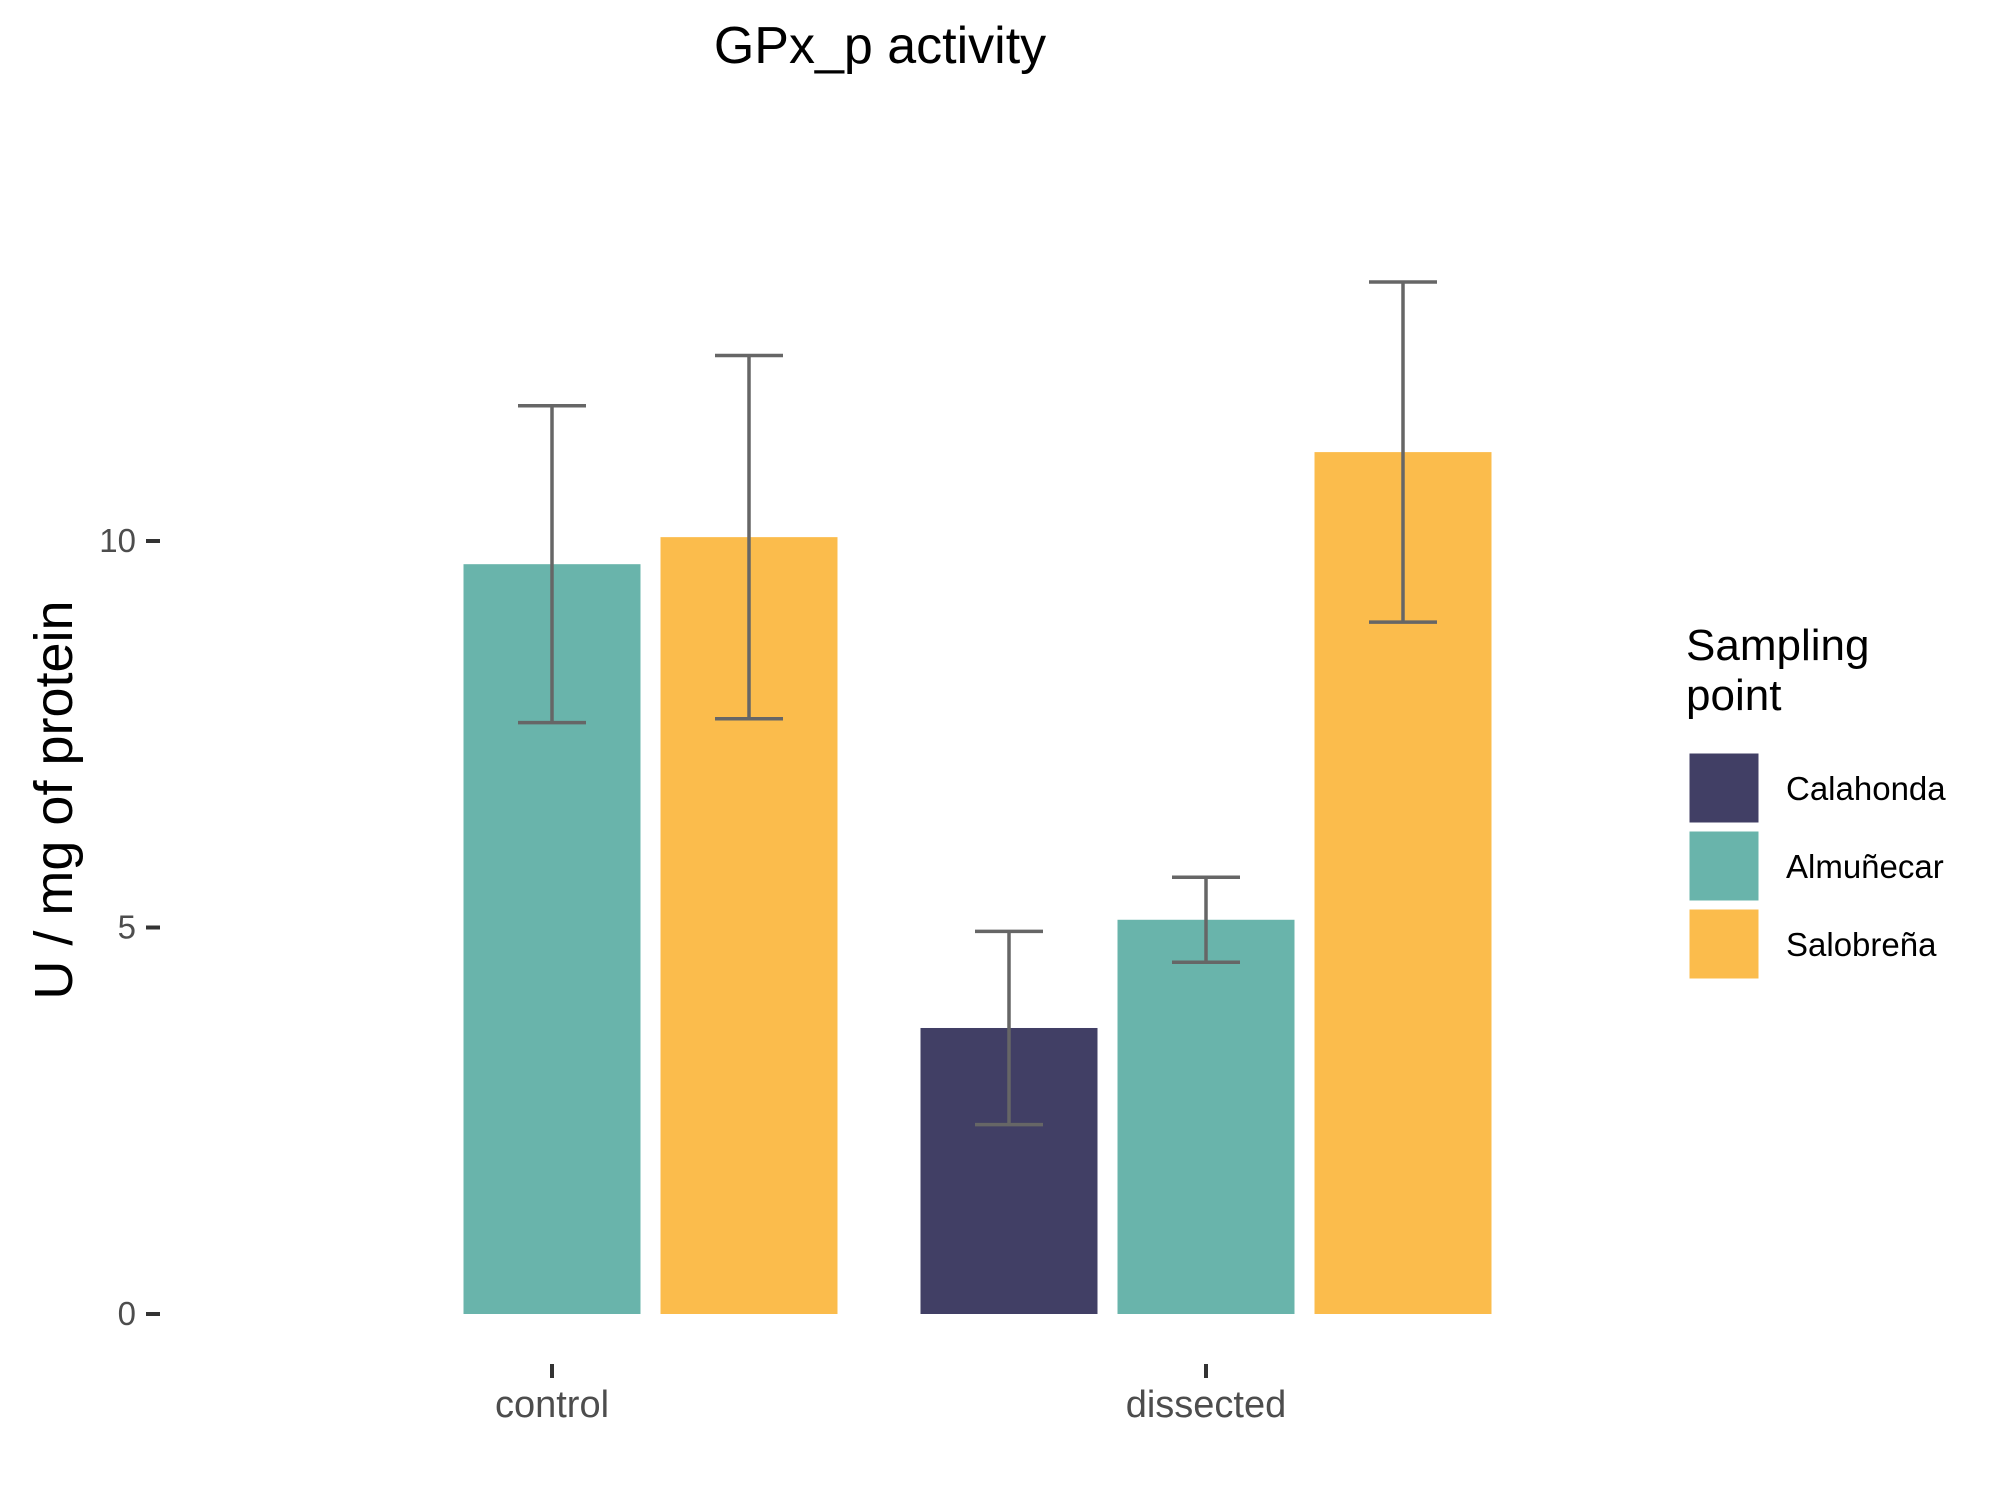 This screenshot has width=2000, height=1500. Describe the element at coordinates (880, 46) in the screenshot. I see `chart-title: GPx_p activity` at that location.